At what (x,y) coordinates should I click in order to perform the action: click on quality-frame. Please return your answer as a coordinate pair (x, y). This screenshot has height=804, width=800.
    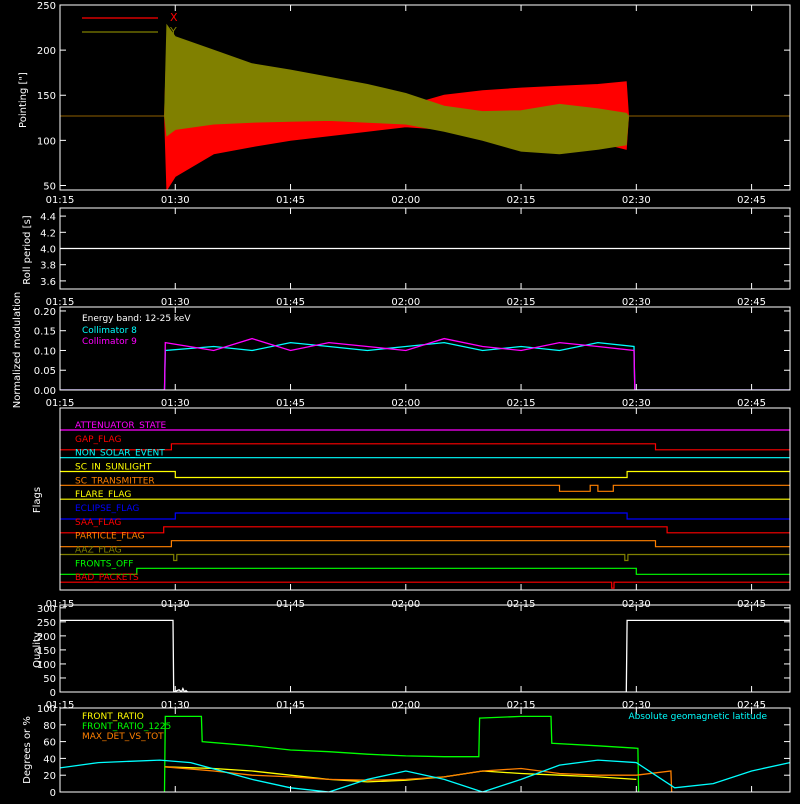
    Looking at the image, I should click on (425, 648).